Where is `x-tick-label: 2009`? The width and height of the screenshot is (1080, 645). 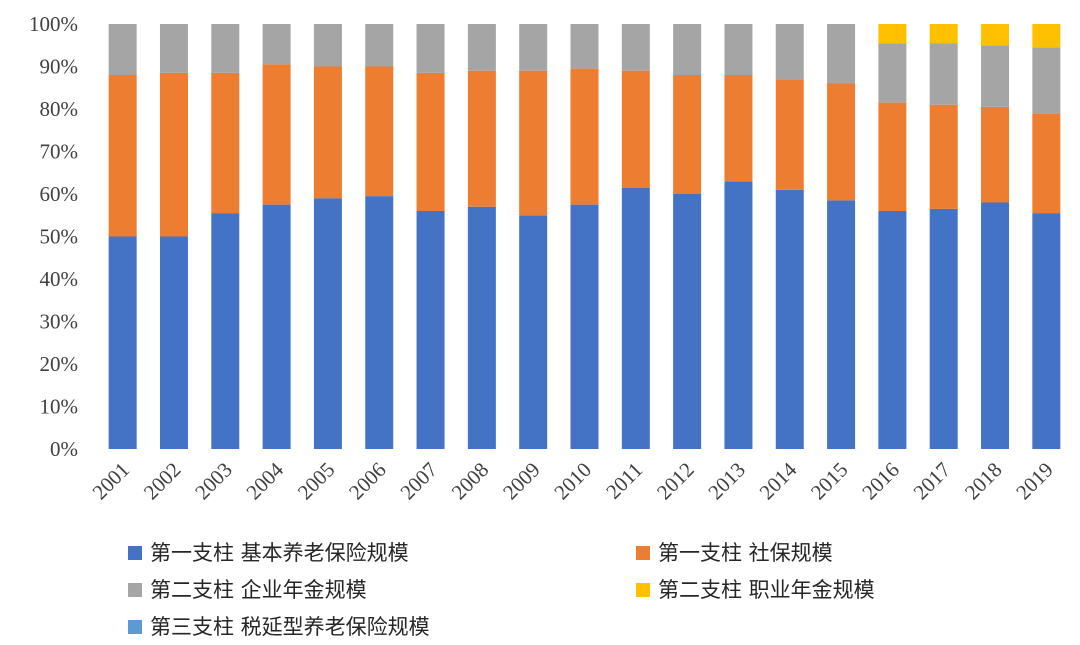
x-tick-label: 2009 is located at coordinates (521, 481).